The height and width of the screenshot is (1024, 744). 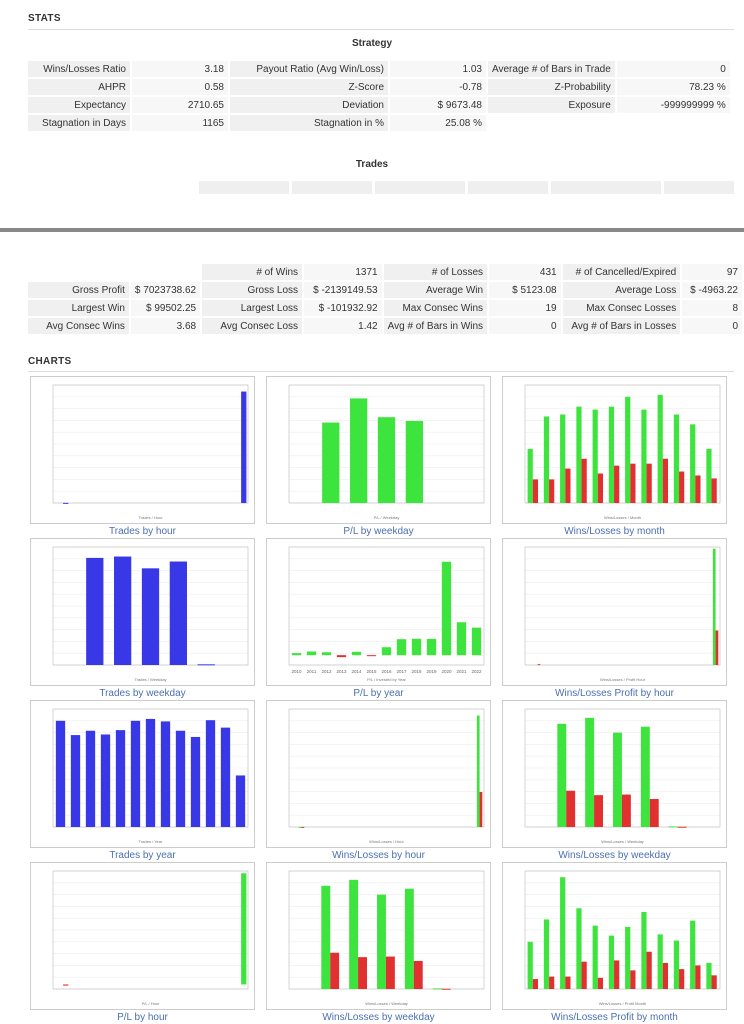 I want to click on strategy-caption: Strategy, so click(x=371, y=43).